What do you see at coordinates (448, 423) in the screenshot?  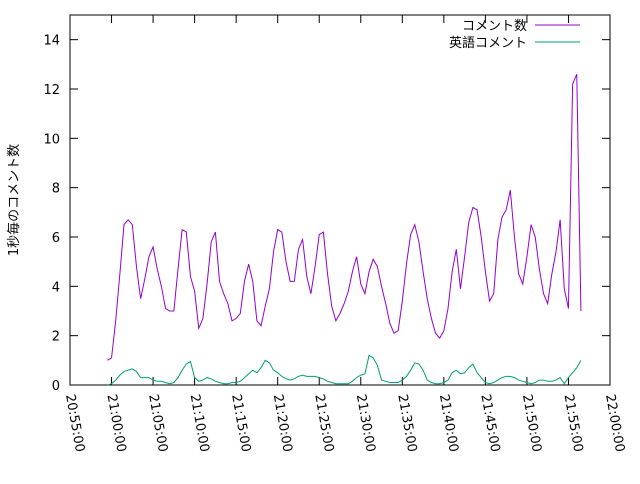 I see `x-tick-label: 21:40:00` at bounding box center [448, 423].